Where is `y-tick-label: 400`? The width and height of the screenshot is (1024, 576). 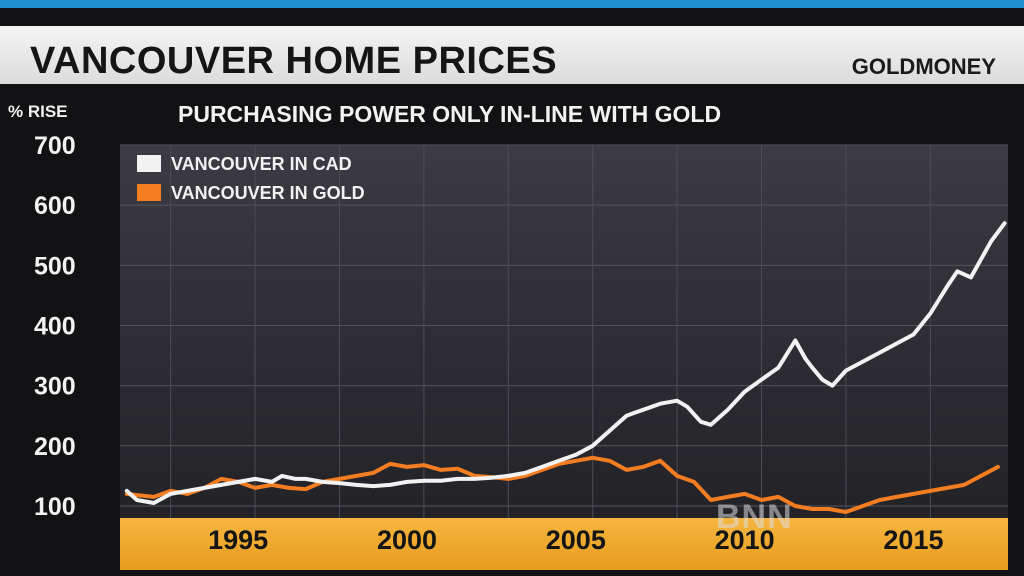 y-tick-label: 400 is located at coordinates (55, 326).